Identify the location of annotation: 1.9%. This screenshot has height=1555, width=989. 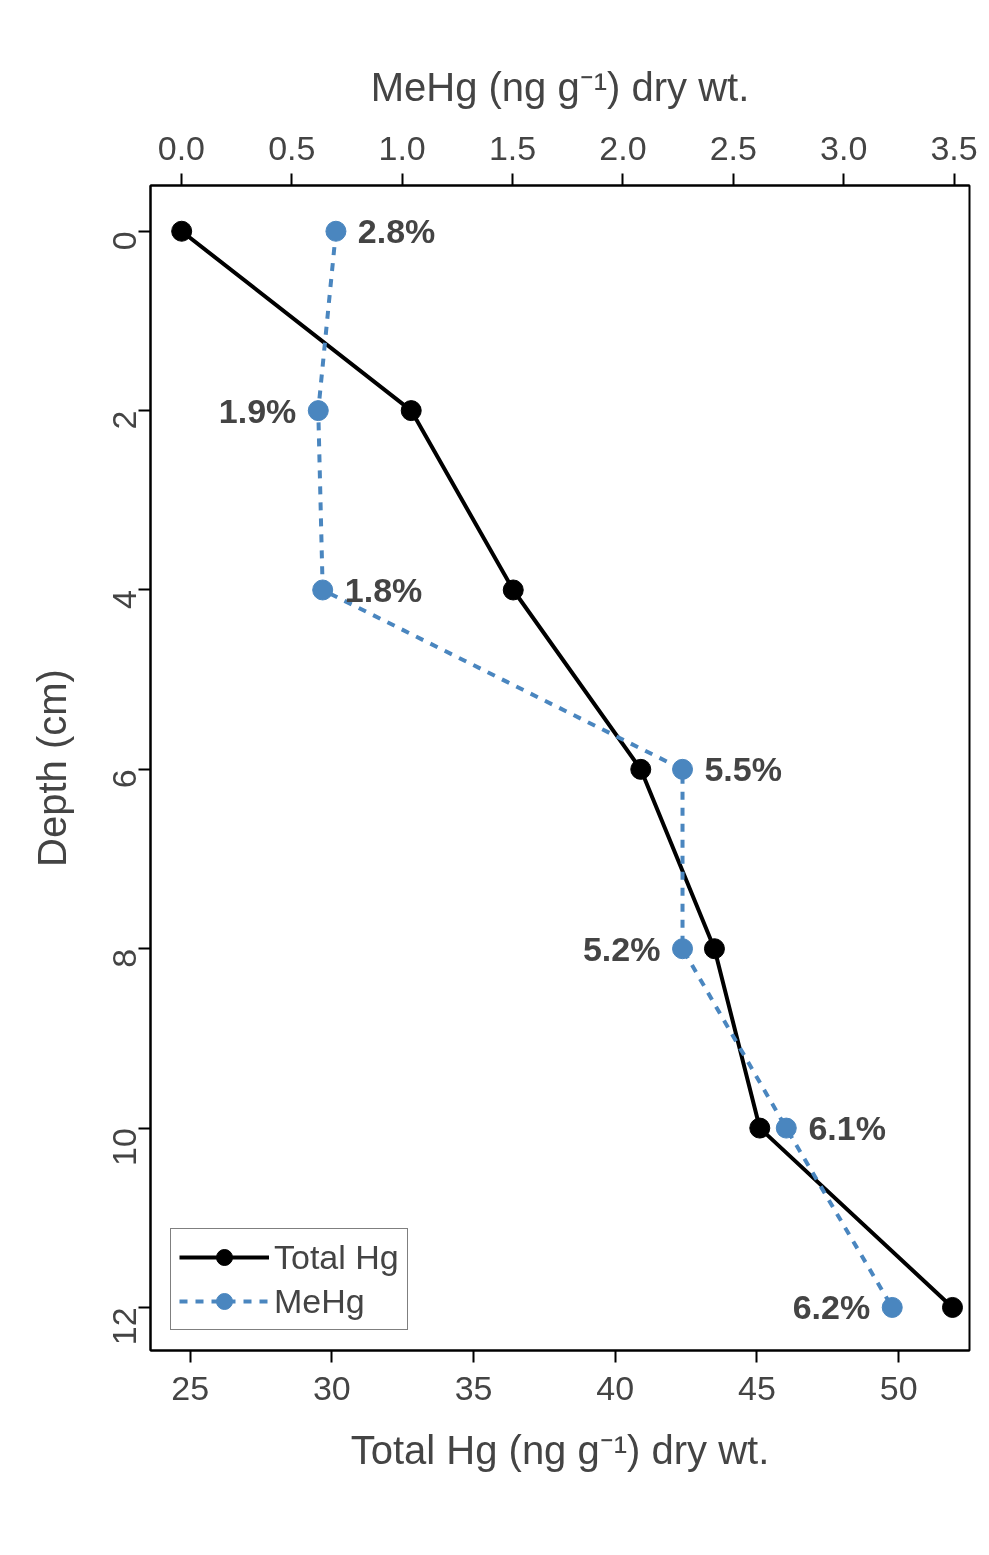
(257, 410).